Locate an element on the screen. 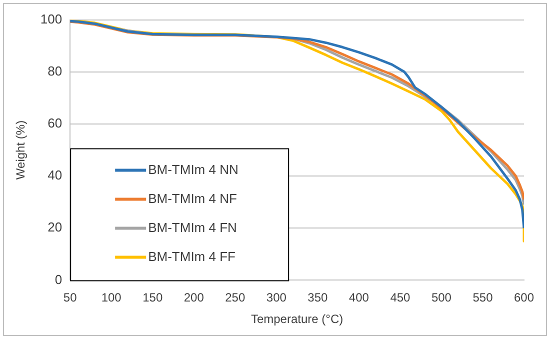  x-tick-label: 500 is located at coordinates (441, 297).